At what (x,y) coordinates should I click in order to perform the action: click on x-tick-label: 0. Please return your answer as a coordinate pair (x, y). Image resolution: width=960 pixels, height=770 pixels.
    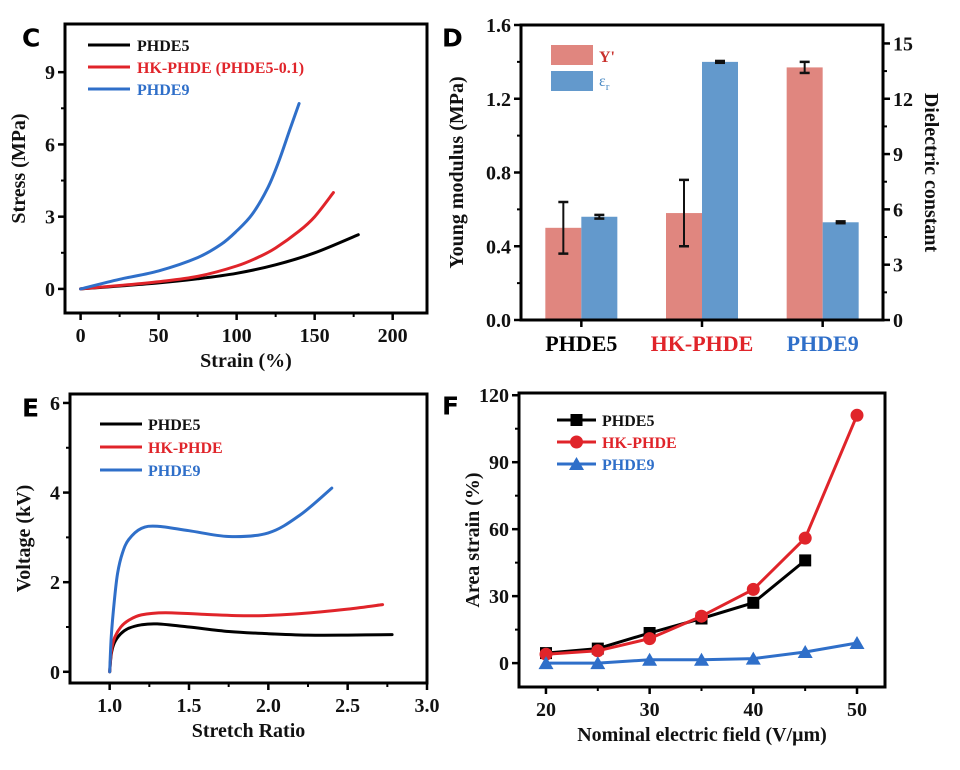
    Looking at the image, I should click on (81, 336).